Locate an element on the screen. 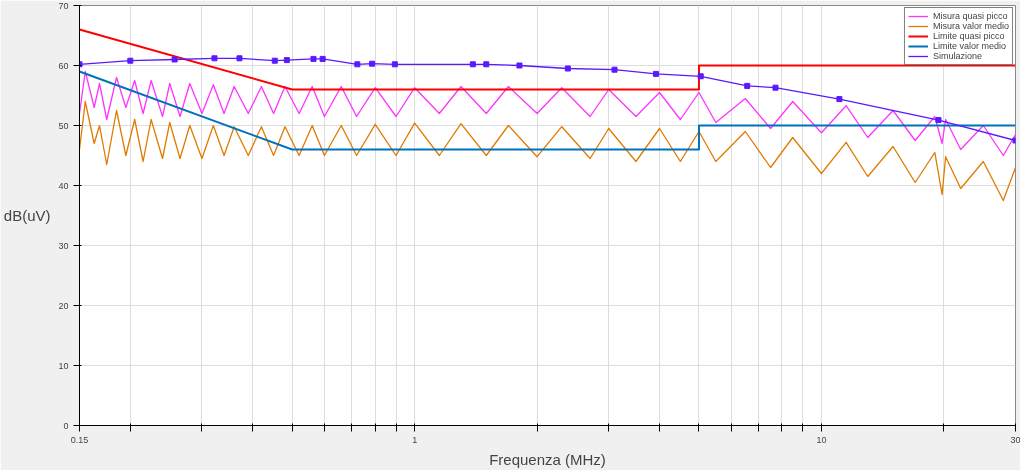  legend-label: Misura valor medio is located at coordinates (970, 26).